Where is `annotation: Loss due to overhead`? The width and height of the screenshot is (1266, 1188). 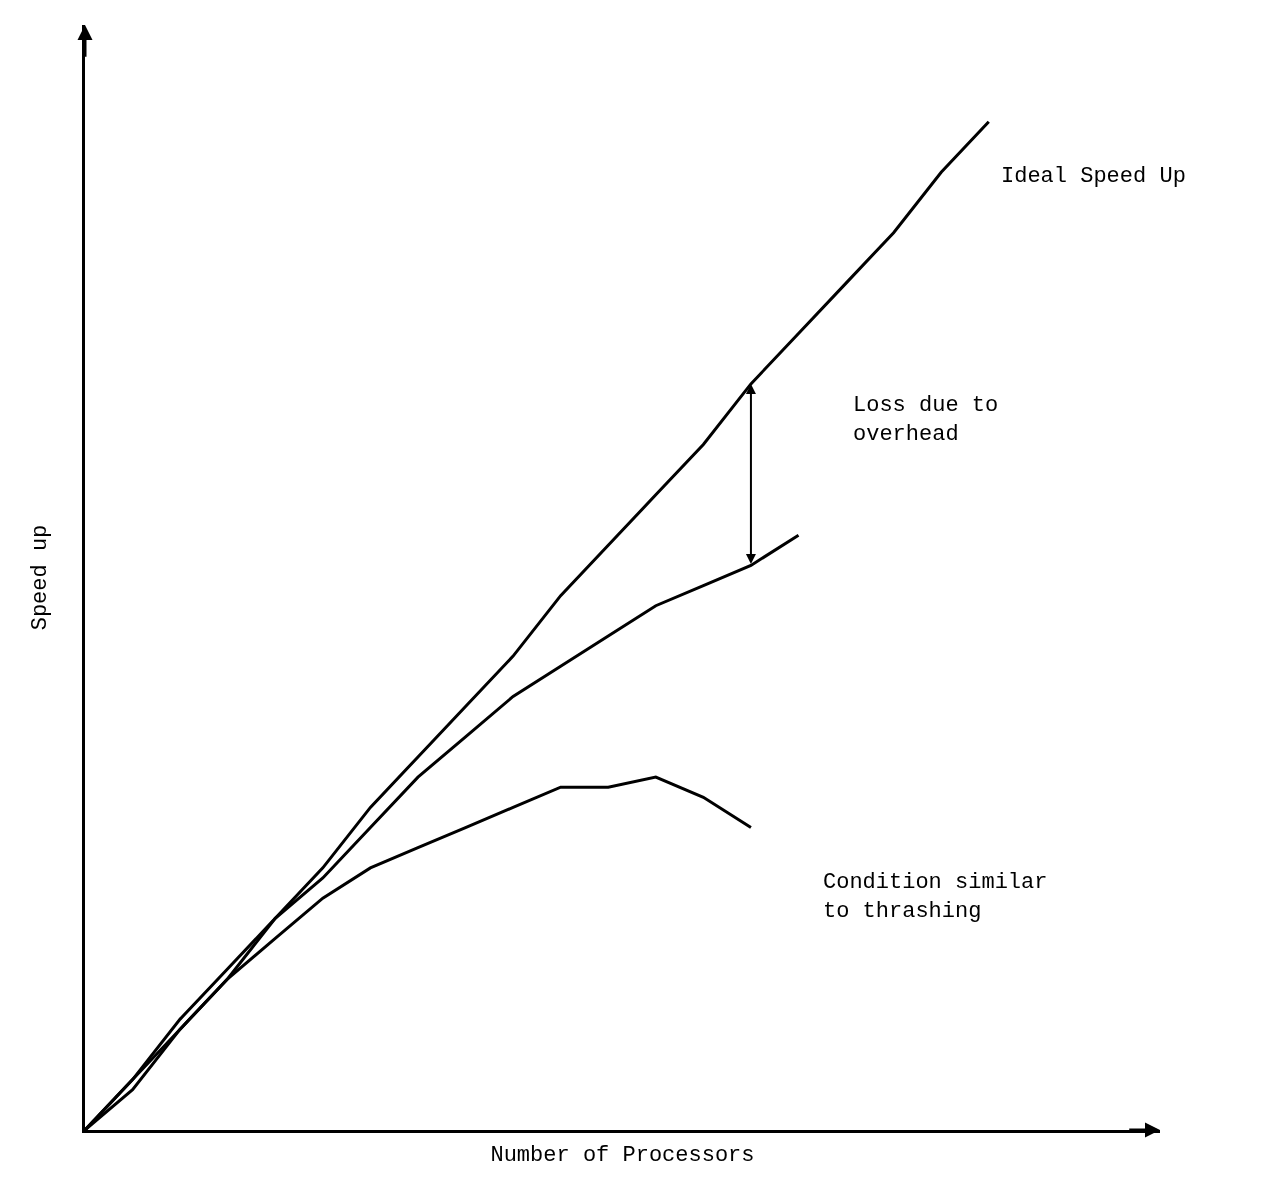
annotation: Loss due to overhead is located at coordinates (926, 420).